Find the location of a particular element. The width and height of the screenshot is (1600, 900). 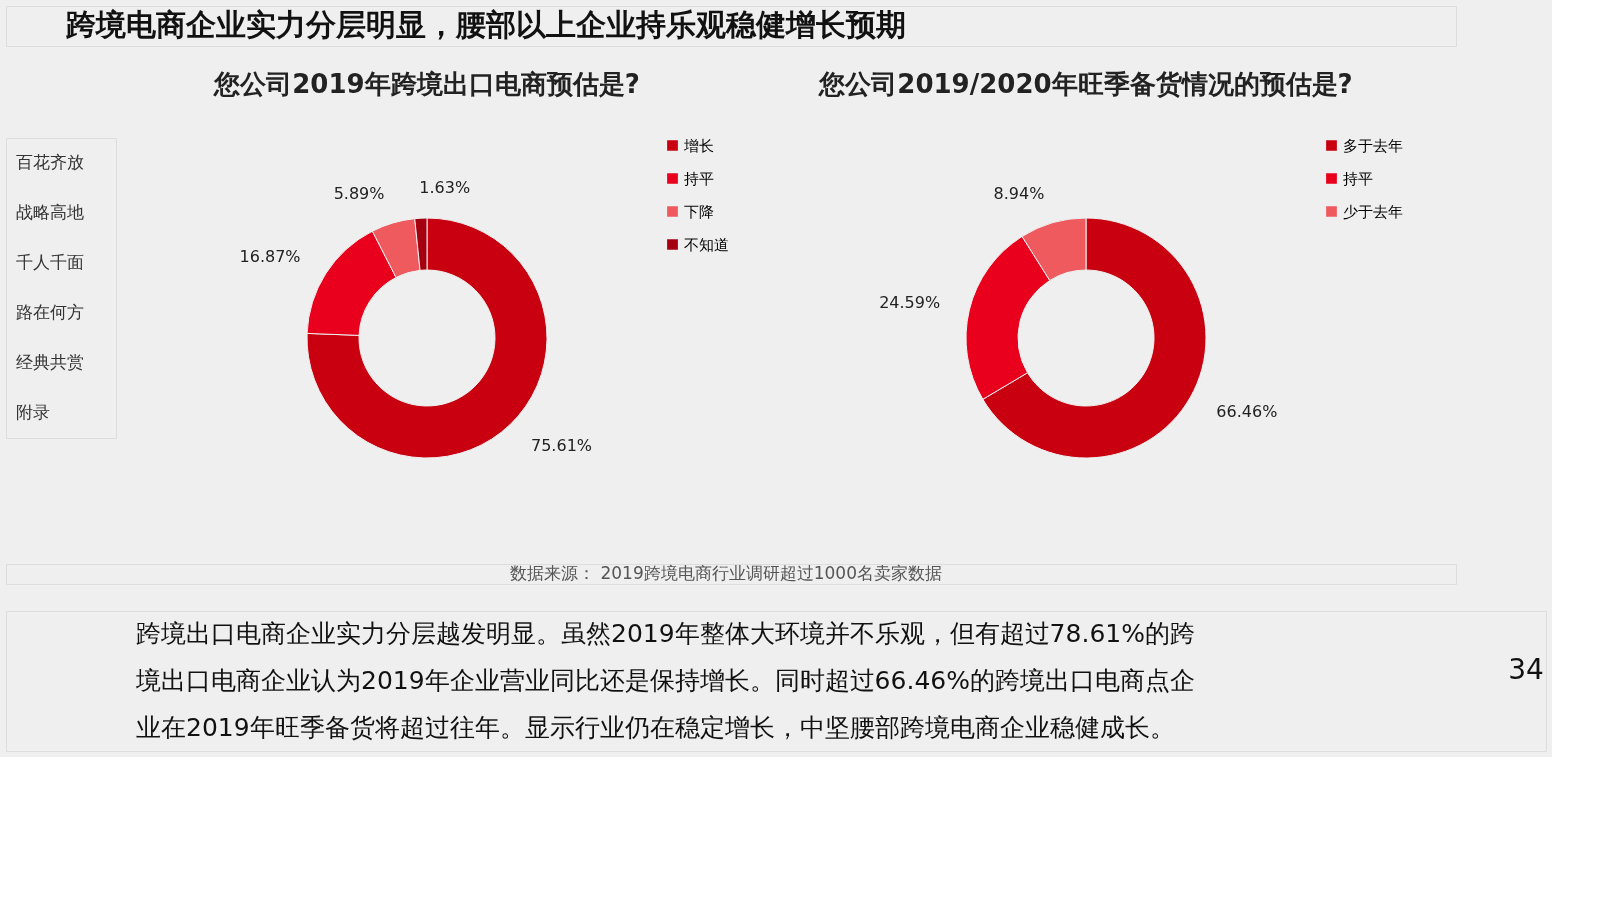

text: 战略高地 is located at coordinates (50, 212).